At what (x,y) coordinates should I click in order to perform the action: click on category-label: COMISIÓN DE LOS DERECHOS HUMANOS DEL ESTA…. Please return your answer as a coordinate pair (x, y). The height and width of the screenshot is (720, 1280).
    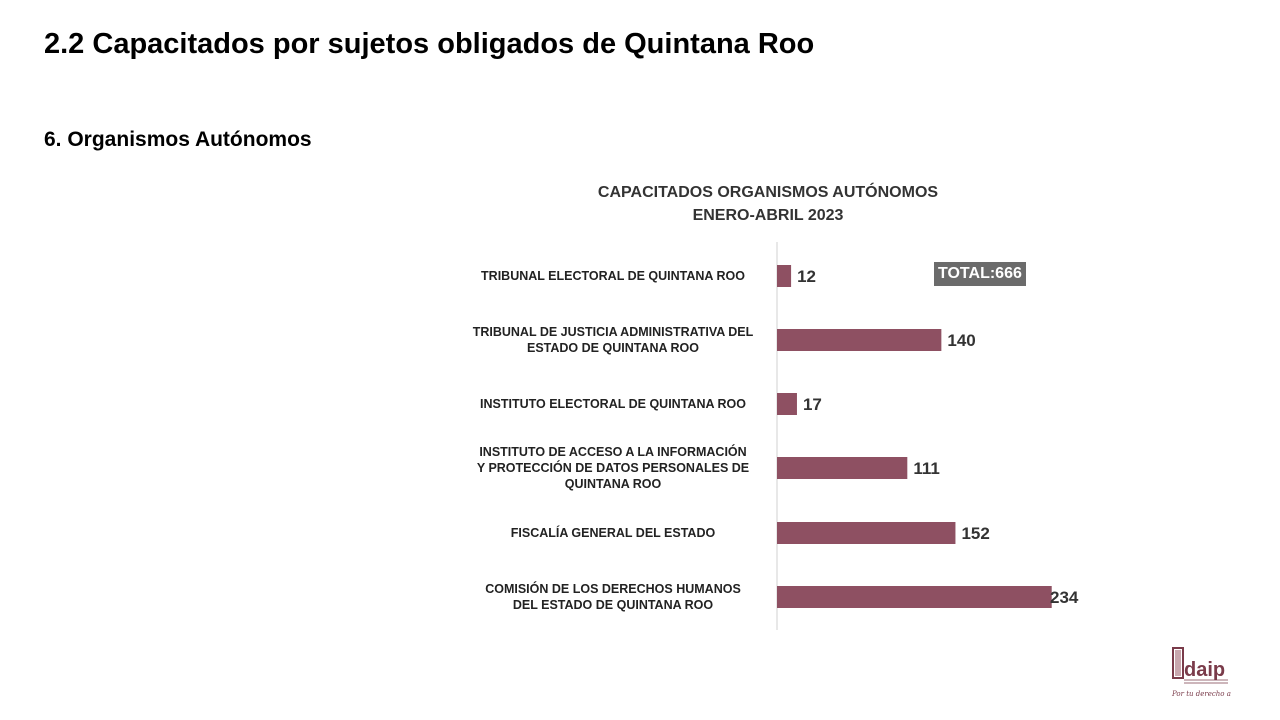
    Looking at the image, I should click on (613, 596).